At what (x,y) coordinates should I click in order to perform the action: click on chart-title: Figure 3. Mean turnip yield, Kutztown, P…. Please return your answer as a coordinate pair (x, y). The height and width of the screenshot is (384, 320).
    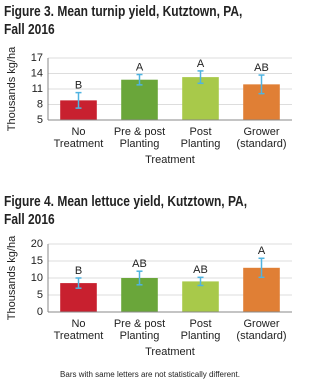
    Looking at the image, I should click on (123, 20).